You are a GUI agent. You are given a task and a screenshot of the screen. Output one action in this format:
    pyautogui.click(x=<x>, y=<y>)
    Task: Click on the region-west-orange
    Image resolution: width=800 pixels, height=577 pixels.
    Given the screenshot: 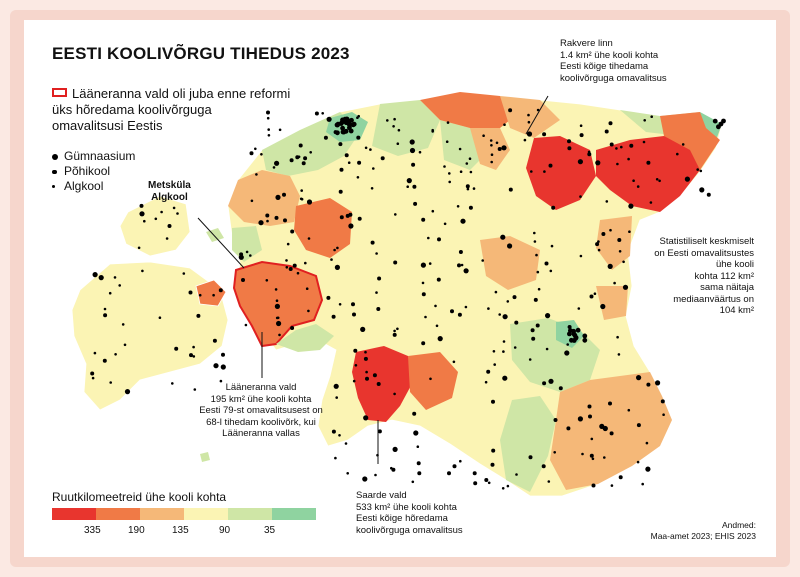 What is the action you would take?
    pyautogui.click(x=264, y=198)
    